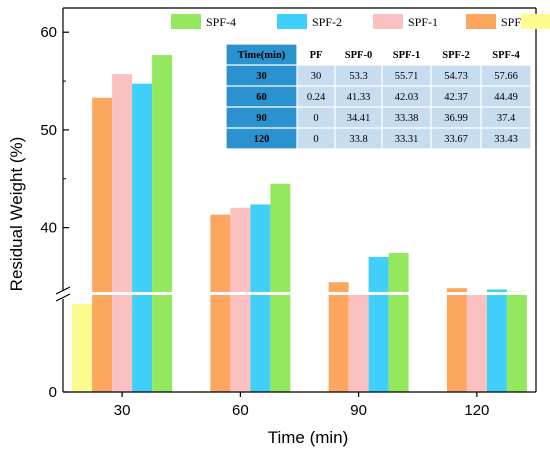 This screenshot has height=453, width=550. What do you see at coordinates (456, 118) in the screenshot?
I see `table-cell-r2-c4: 36.99` at bounding box center [456, 118].